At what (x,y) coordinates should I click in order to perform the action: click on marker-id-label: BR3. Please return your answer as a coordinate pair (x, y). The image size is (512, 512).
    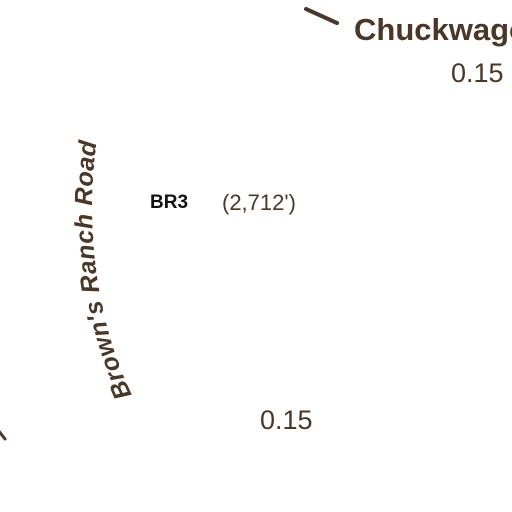
    Looking at the image, I should click on (169, 202).